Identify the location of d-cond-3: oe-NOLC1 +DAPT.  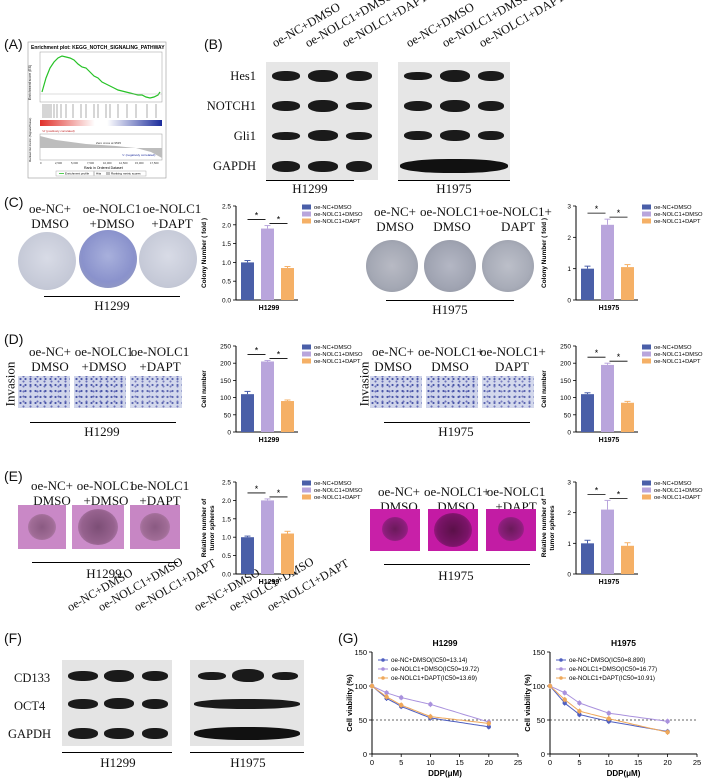
(160, 359).